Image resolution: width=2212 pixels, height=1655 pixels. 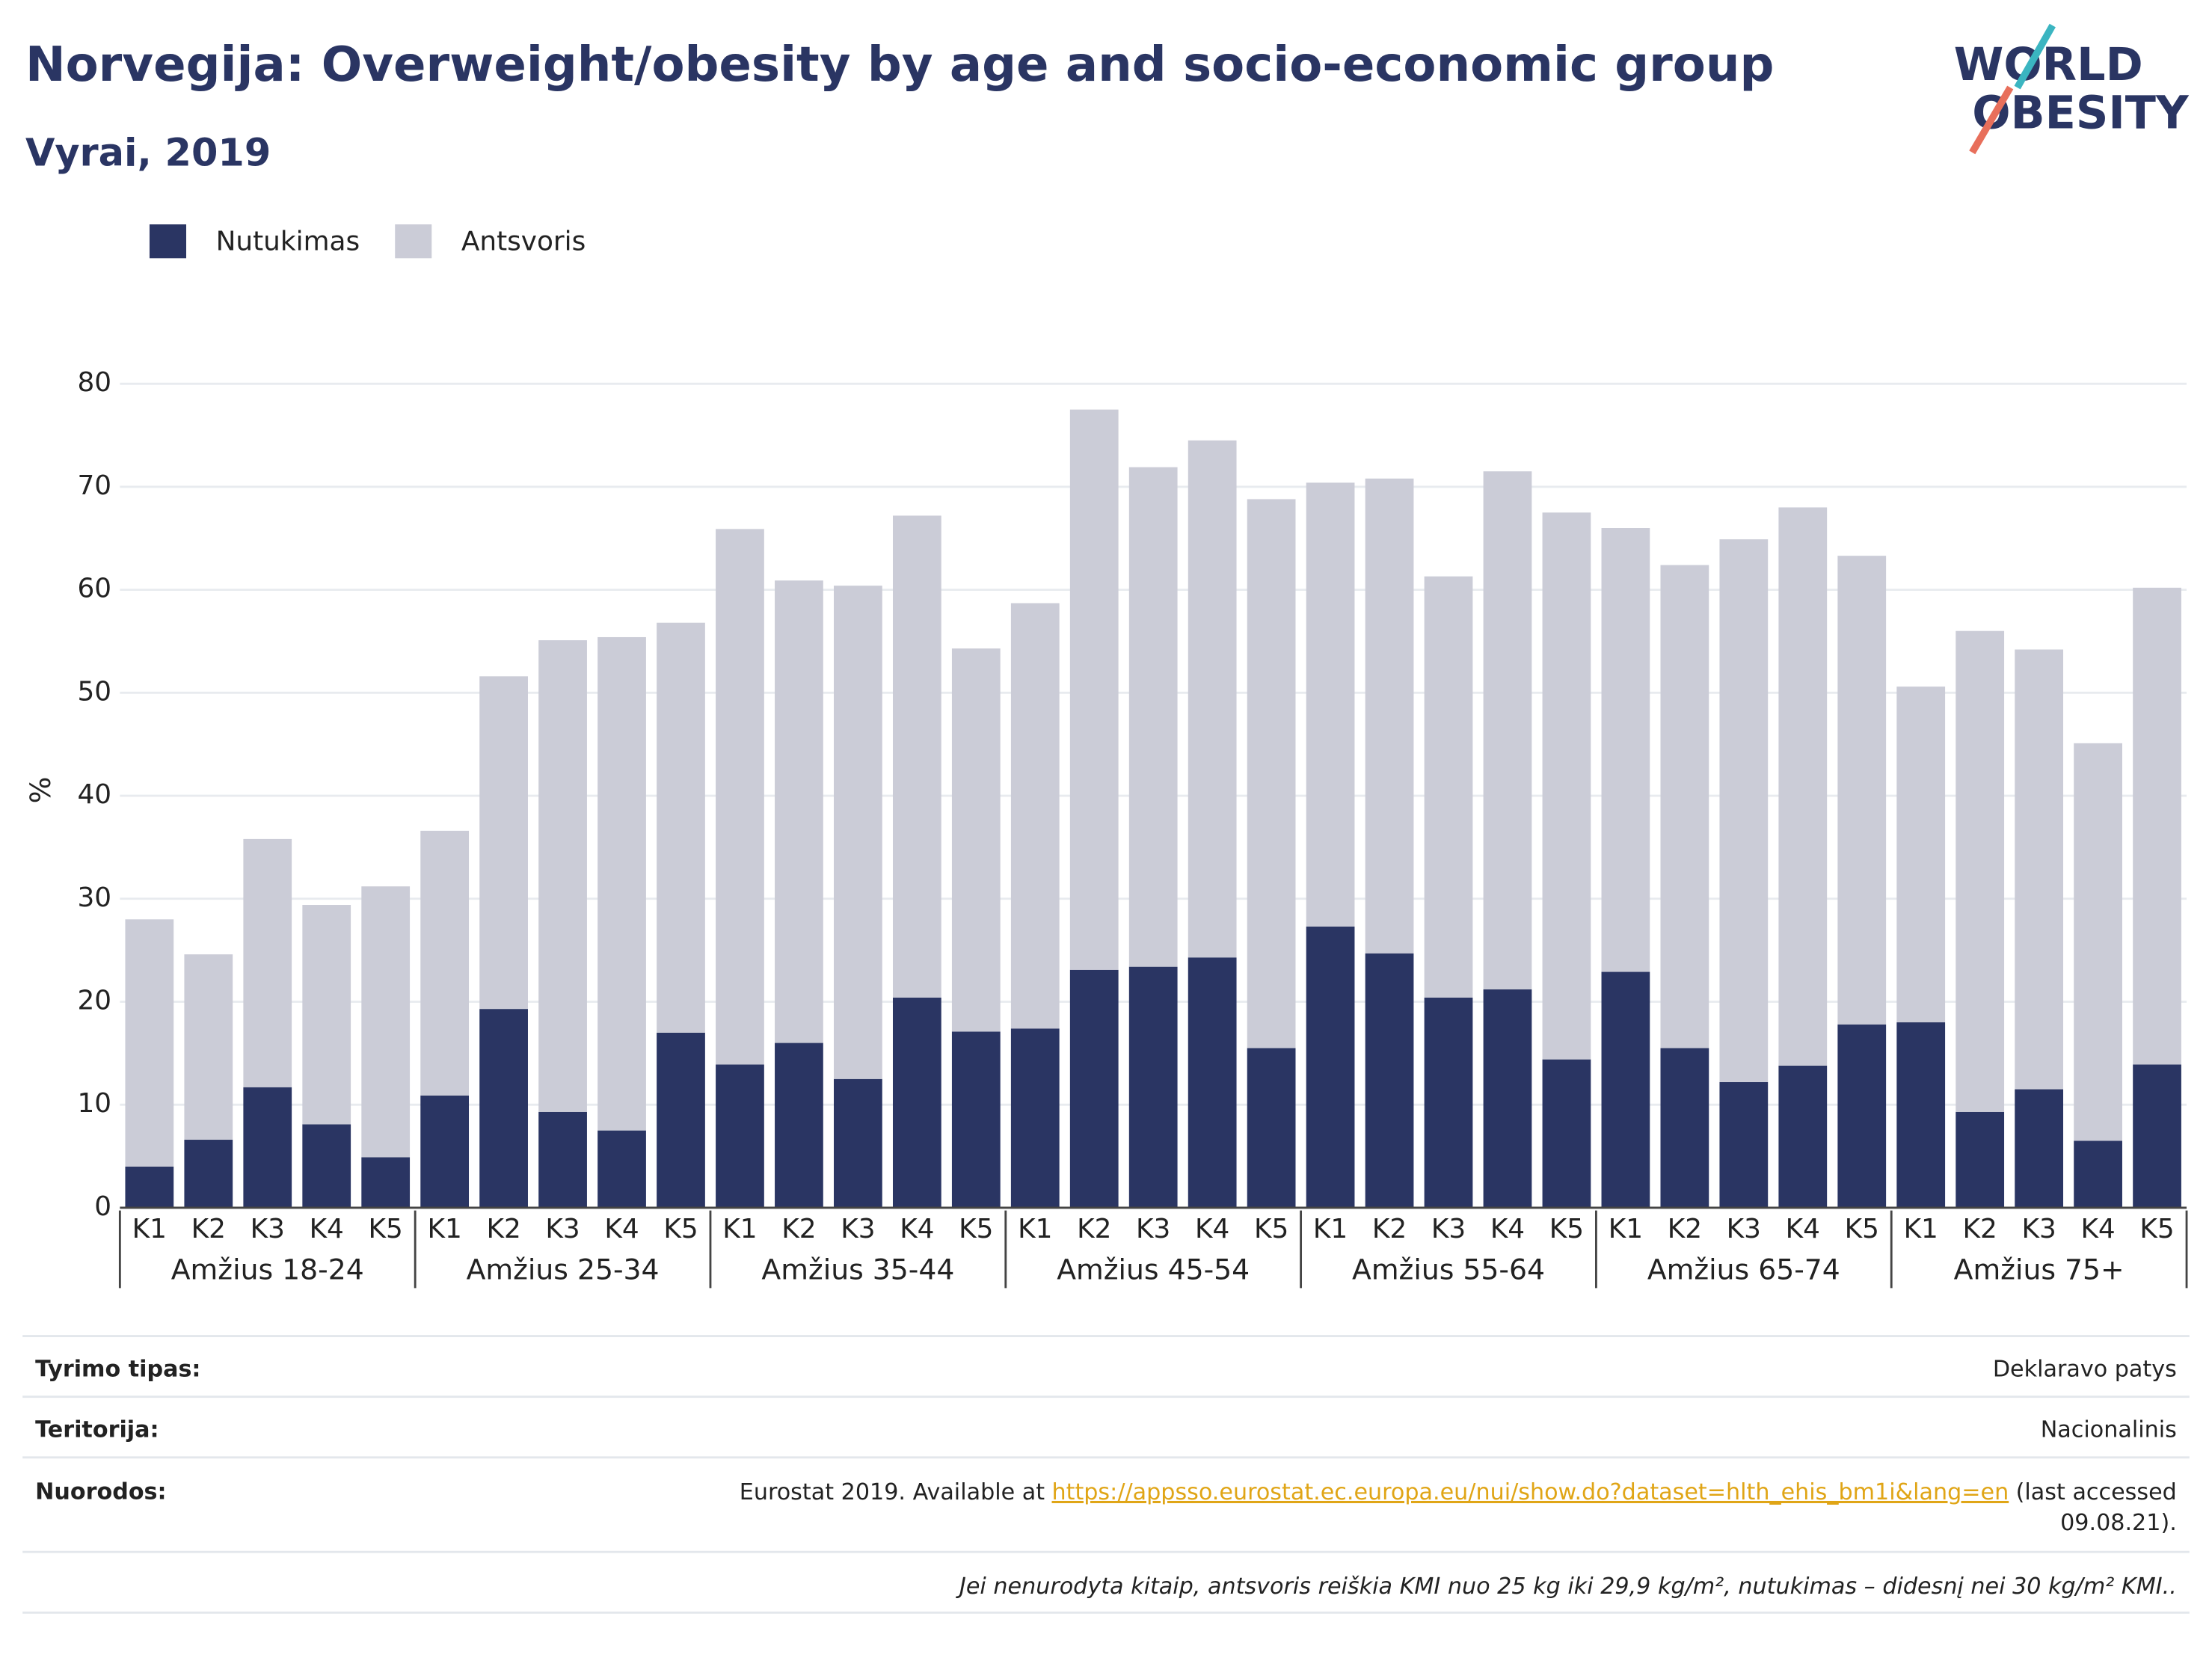 I want to click on footer-label: Tyrimo tipas:, so click(x=117, y=1369).